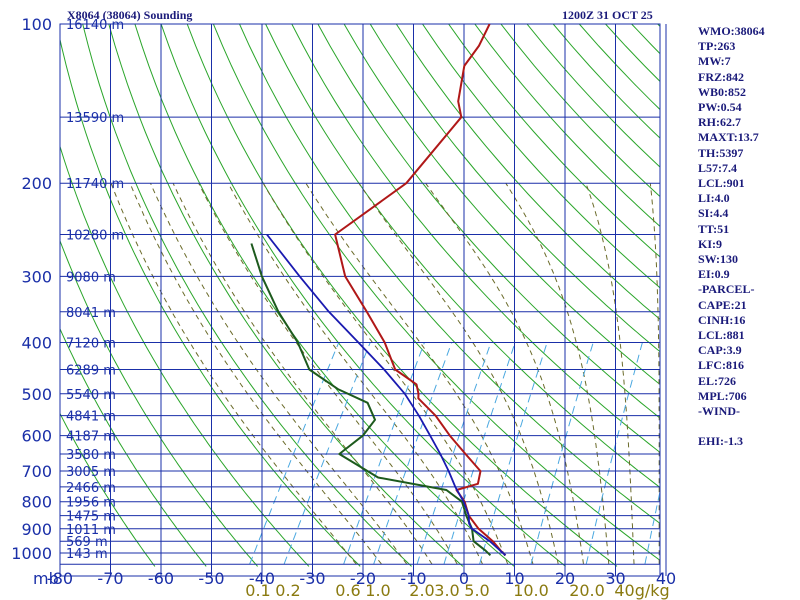  Describe the element at coordinates (377, 590) in the screenshot. I see `mixing-ratio-label: 1.0` at that location.